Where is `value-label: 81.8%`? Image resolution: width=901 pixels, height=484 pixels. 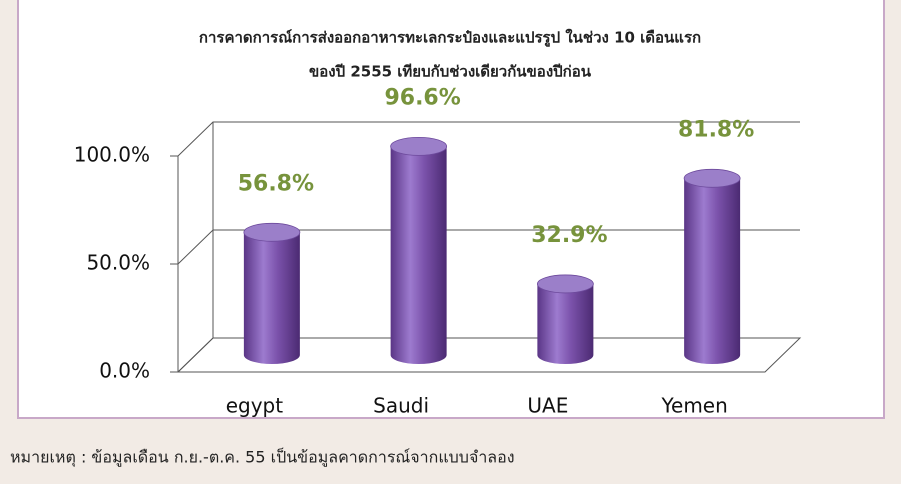 value-label: 81.8% is located at coordinates (716, 129).